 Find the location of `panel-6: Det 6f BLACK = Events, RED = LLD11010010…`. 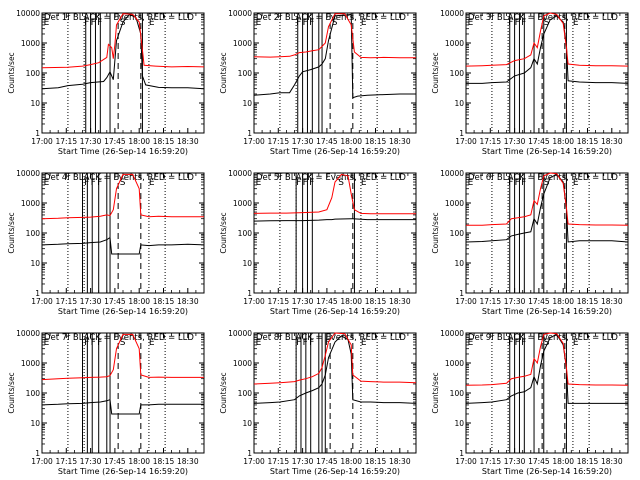

panel-6: Det 6f BLACK = Events, RED = LLD11010010… is located at coordinates (530, 242).